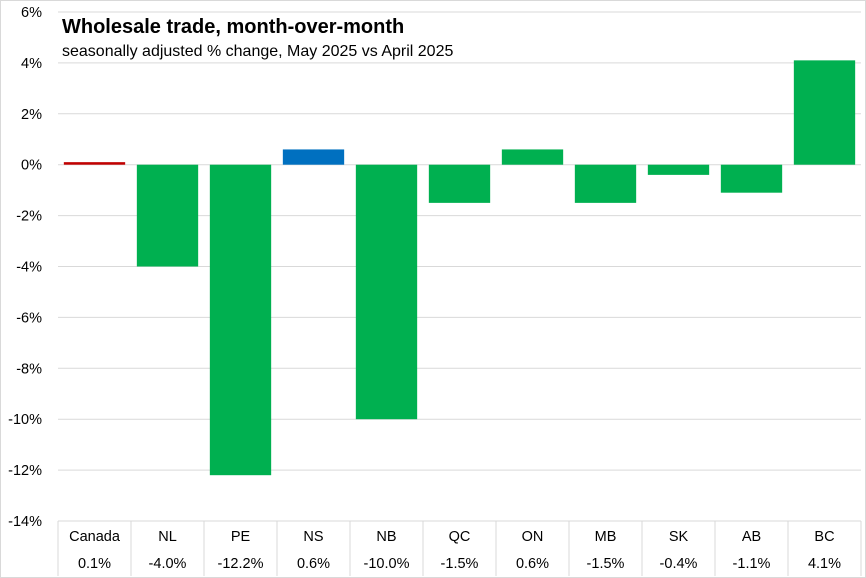 This screenshot has width=866, height=578. What do you see at coordinates (679, 537) in the screenshot?
I see `category-label: SK` at bounding box center [679, 537].